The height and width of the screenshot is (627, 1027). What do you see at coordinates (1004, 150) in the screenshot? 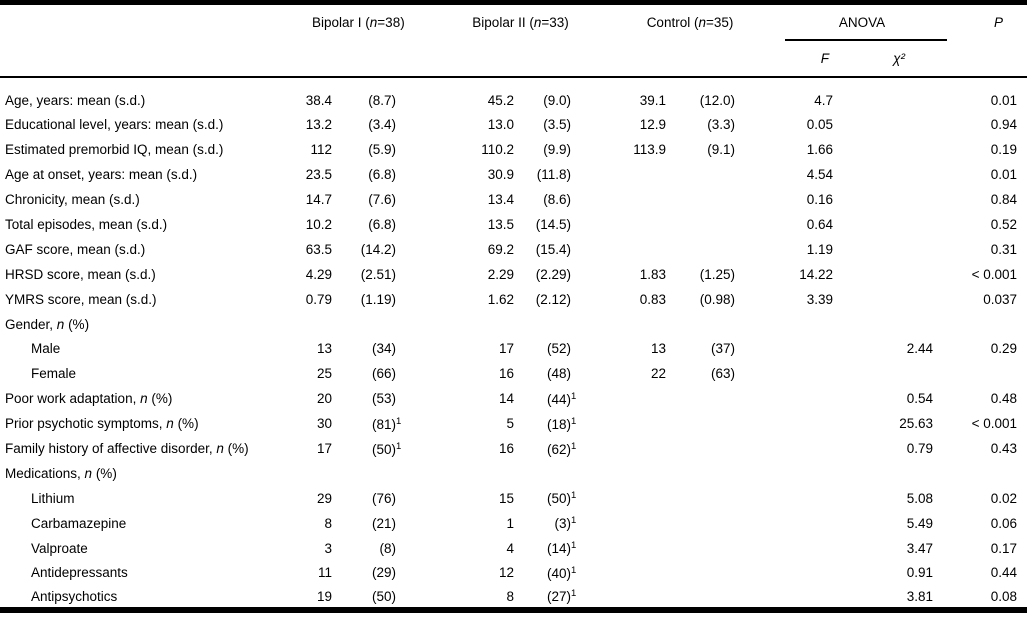
I see `cell-p: 0.19` at bounding box center [1004, 150].